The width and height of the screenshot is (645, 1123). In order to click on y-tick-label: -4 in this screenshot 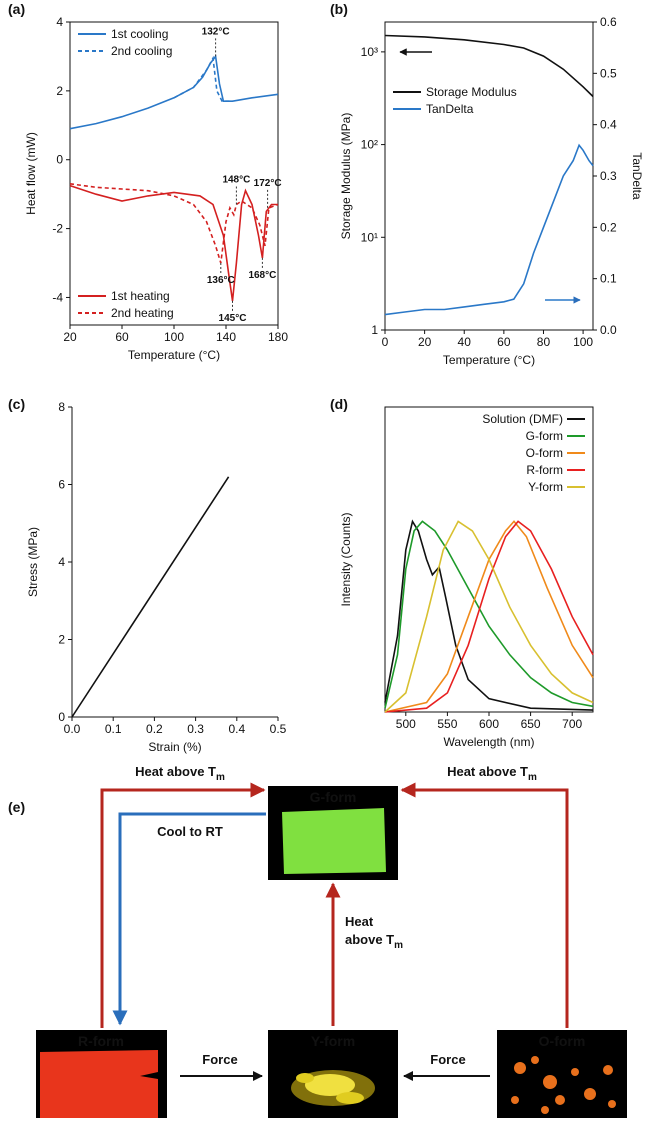, I will do `click(57, 297)`.